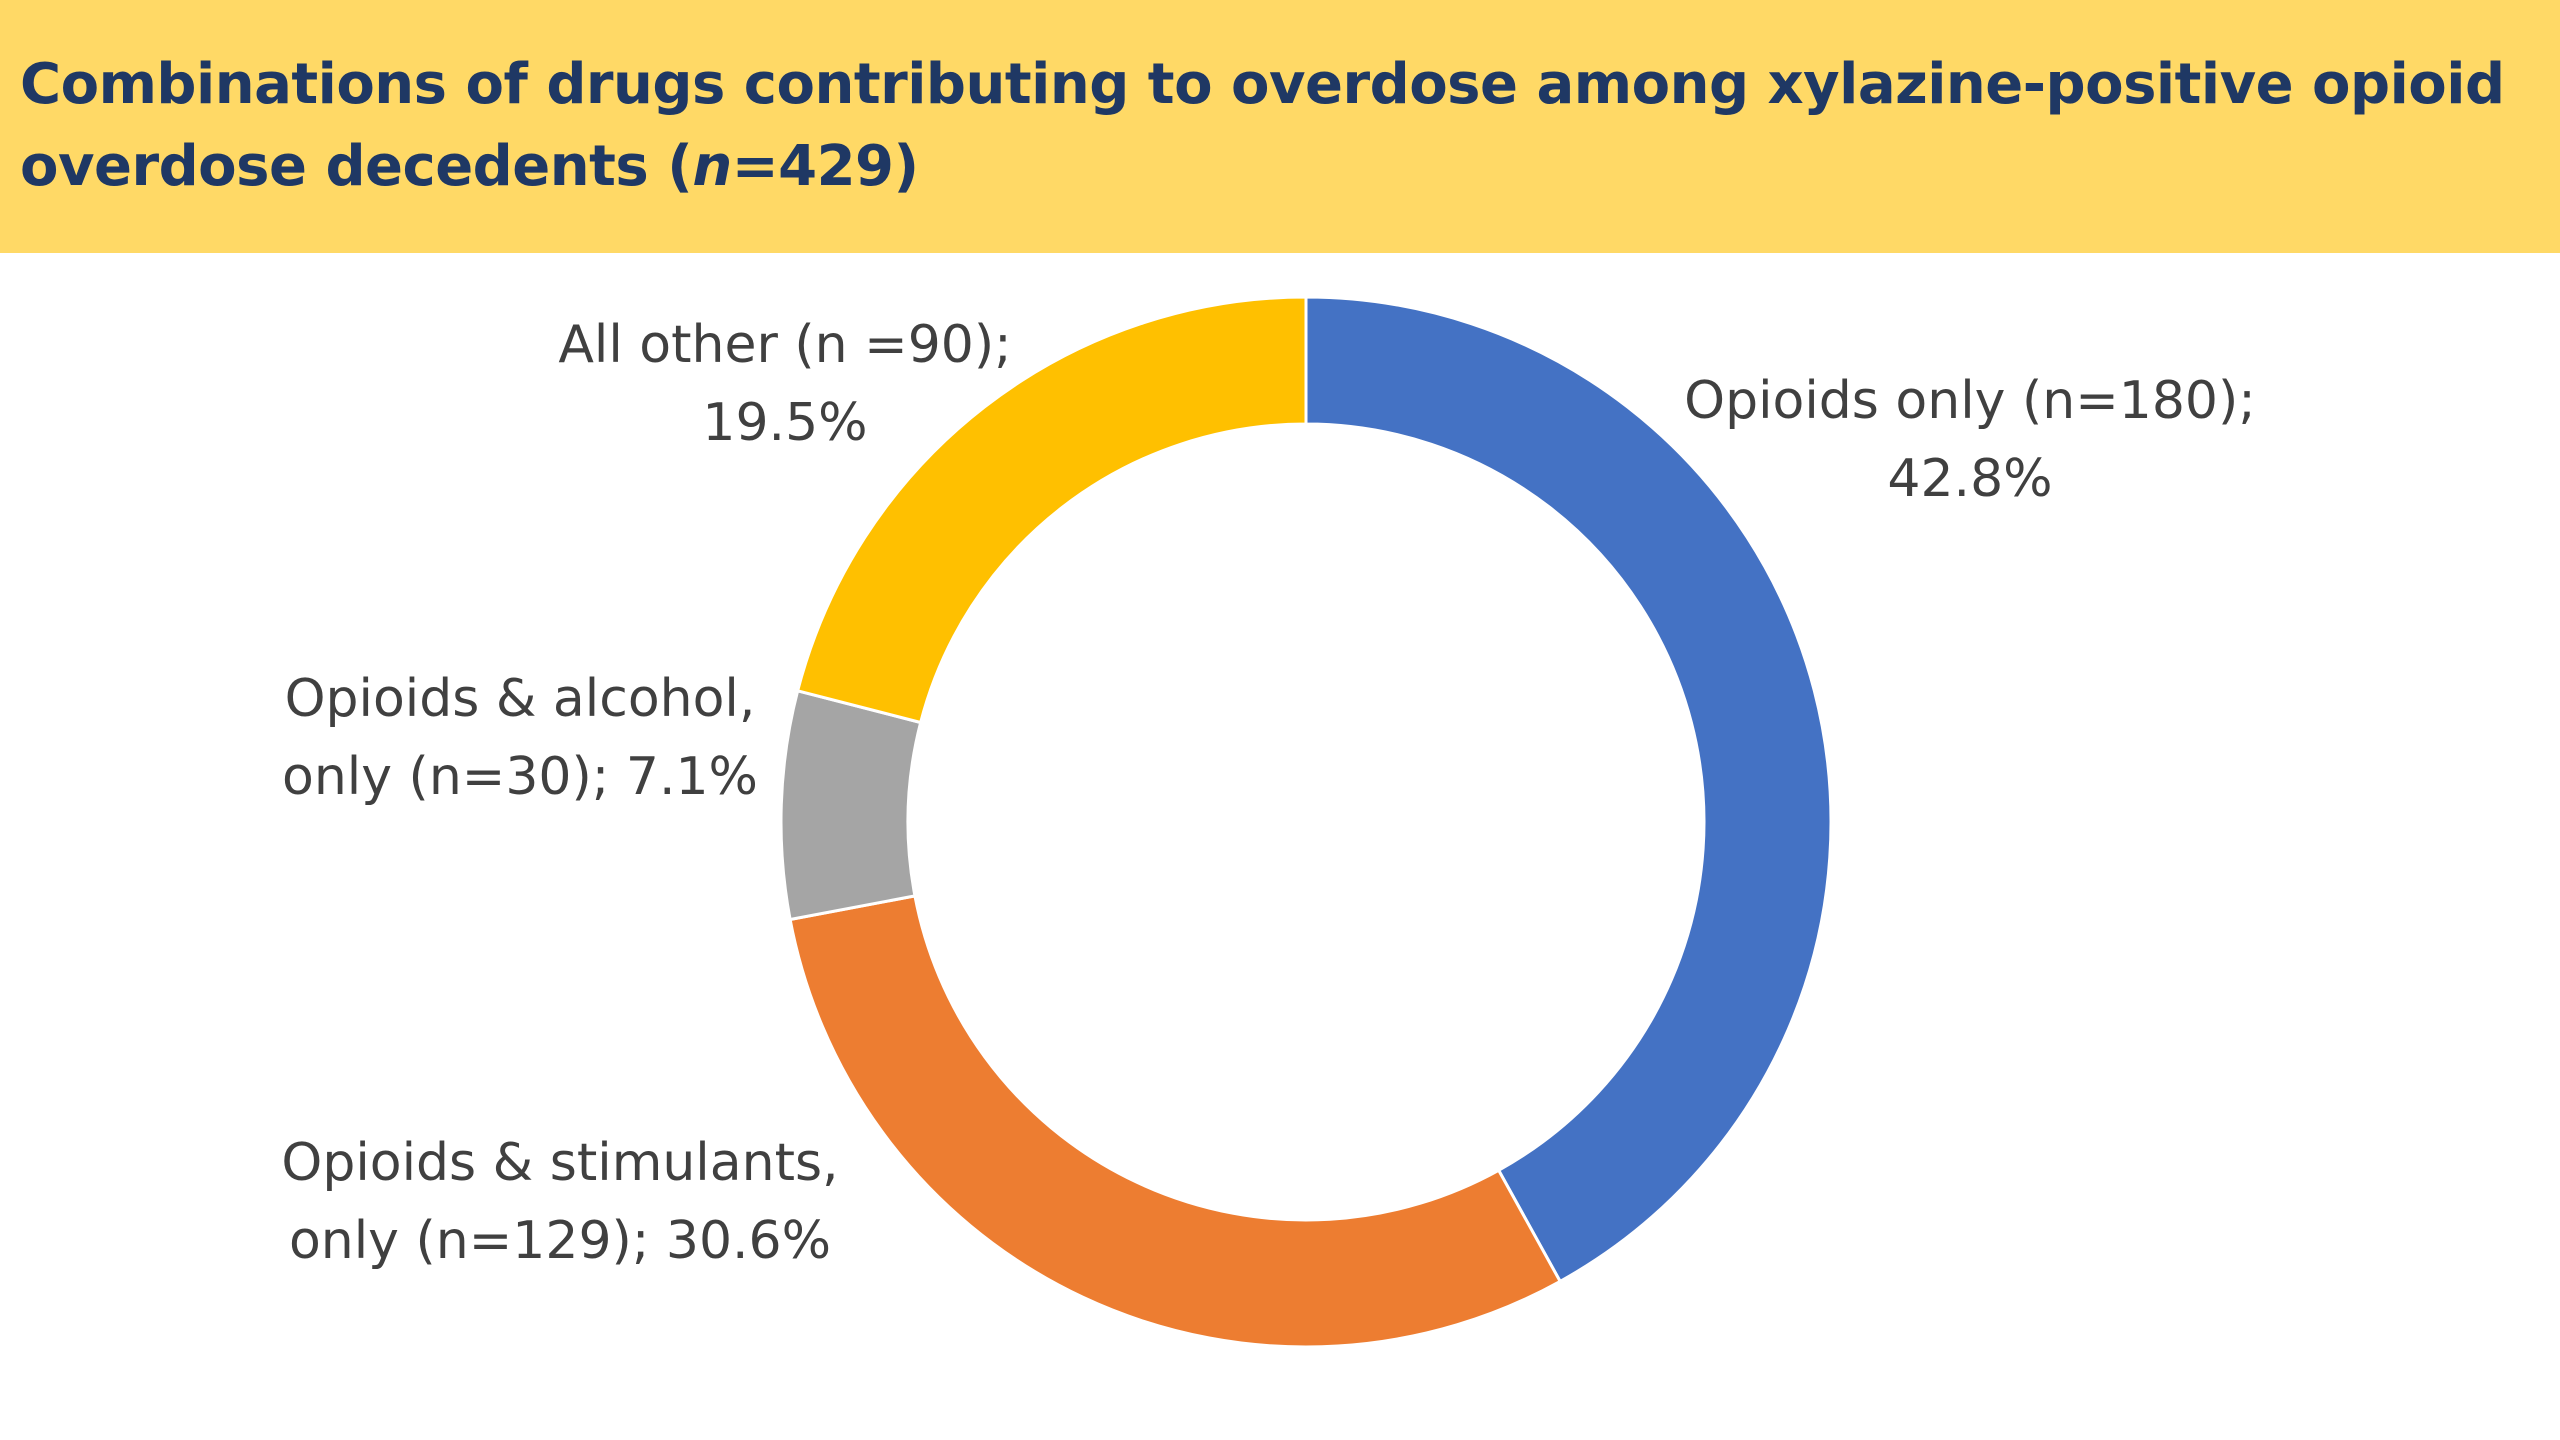 The image size is (2560, 1440). I want to click on slice-label-all-other: All other (n =90); 19.5%, so click(784, 384).